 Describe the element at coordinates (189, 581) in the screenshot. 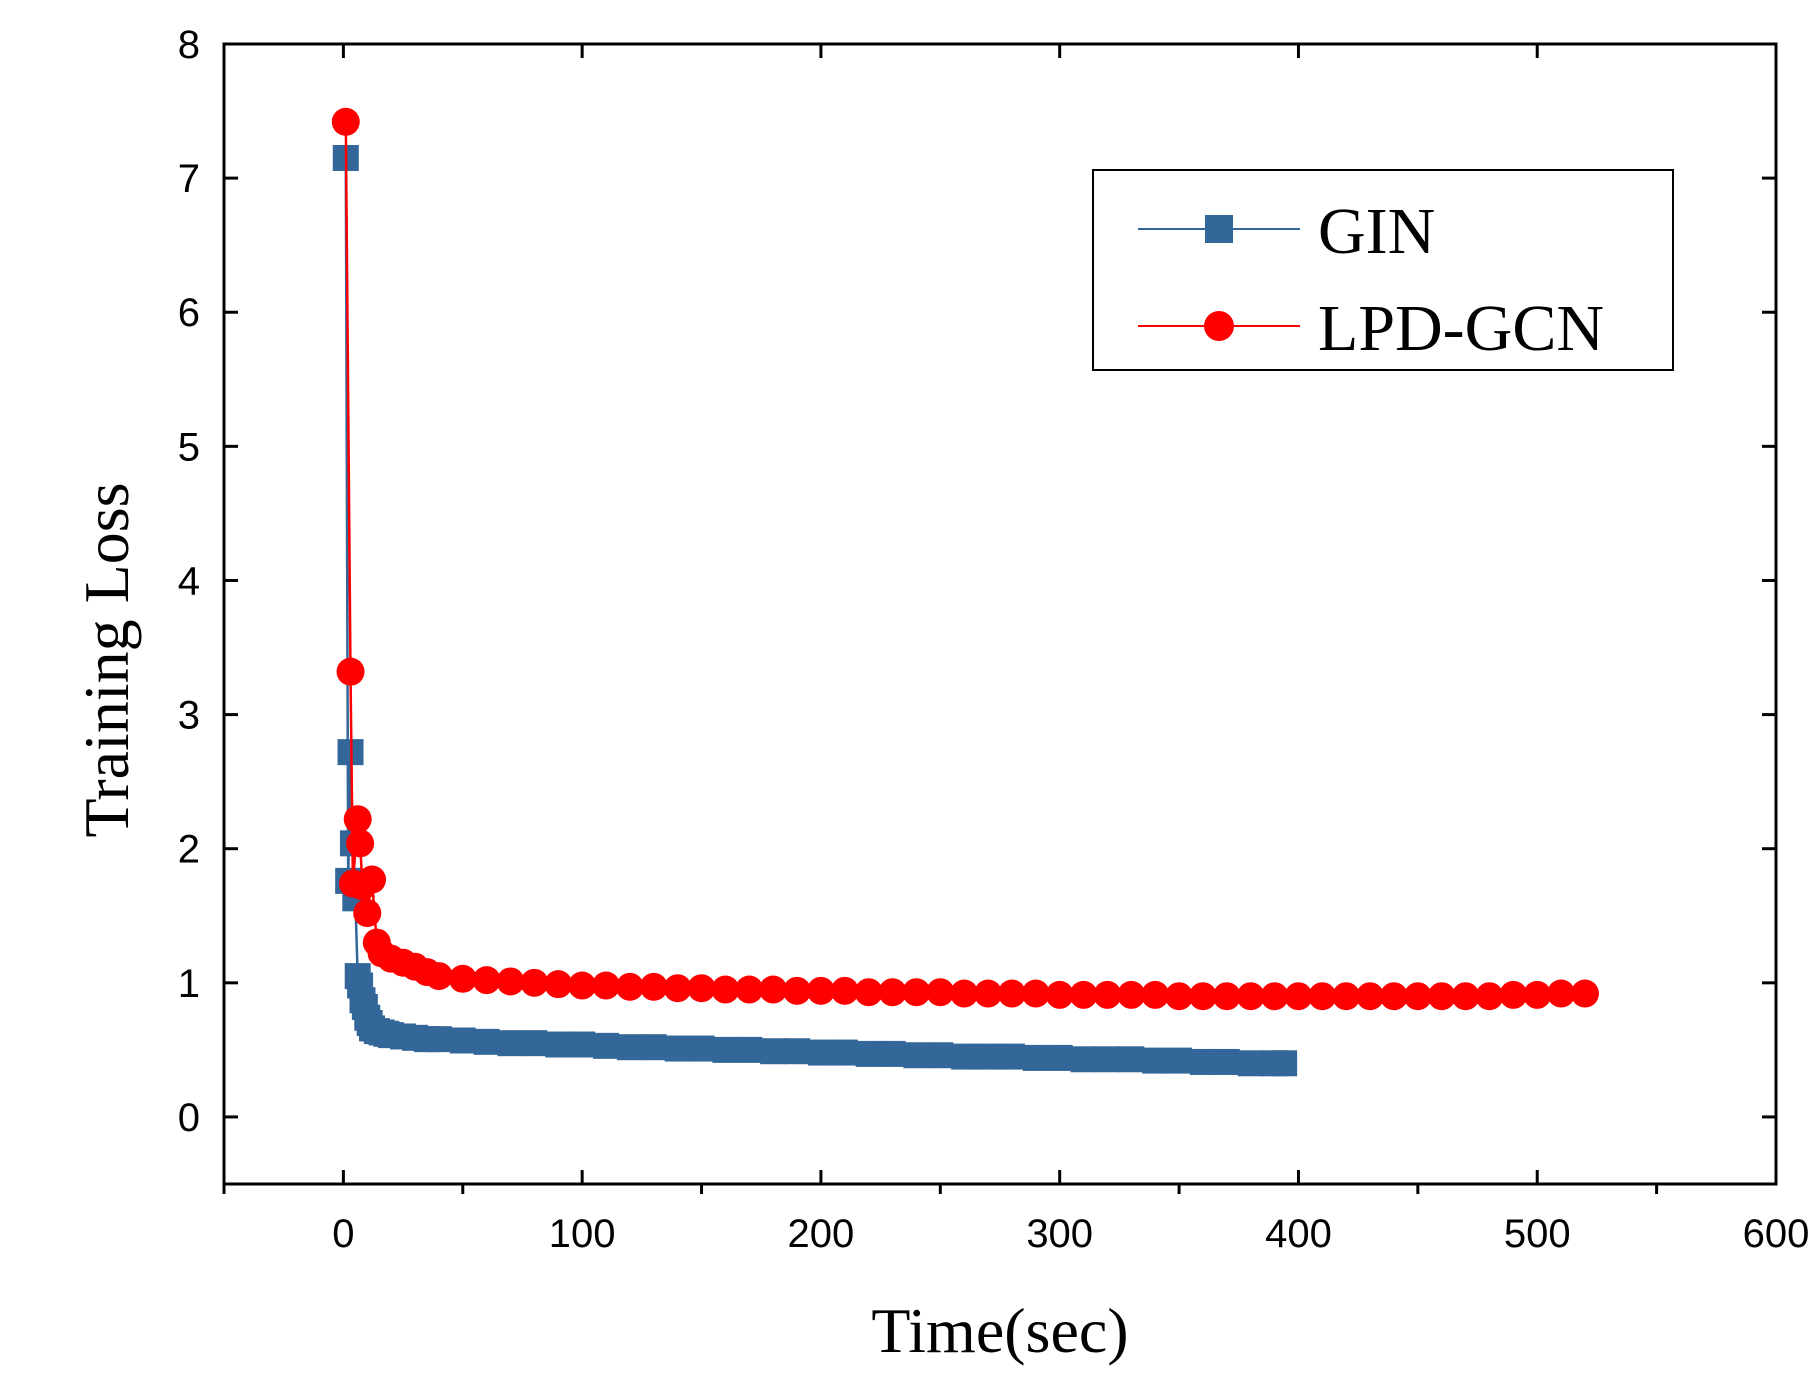

I see `y-tick-label: 4` at that location.